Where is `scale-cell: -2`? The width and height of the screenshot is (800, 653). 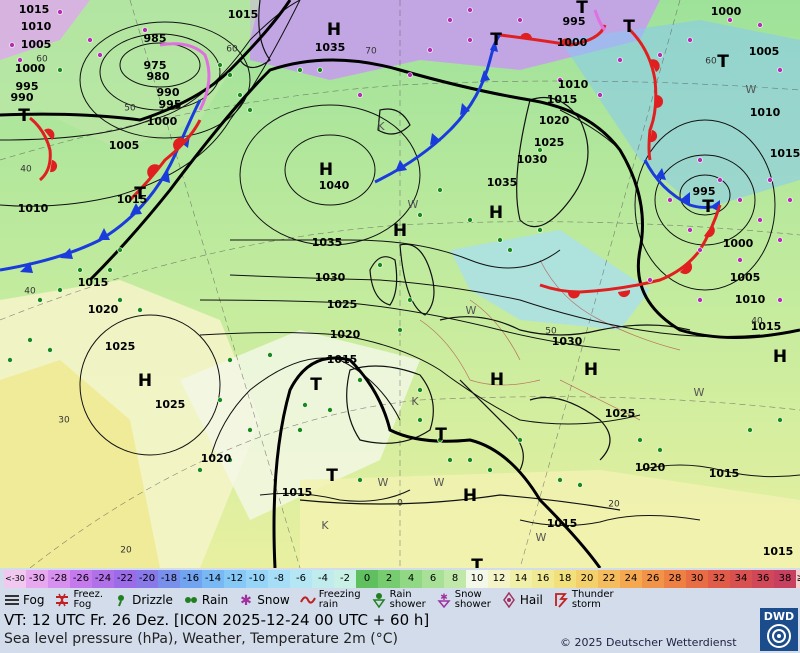
scale-cell: -2 is located at coordinates (345, 579).